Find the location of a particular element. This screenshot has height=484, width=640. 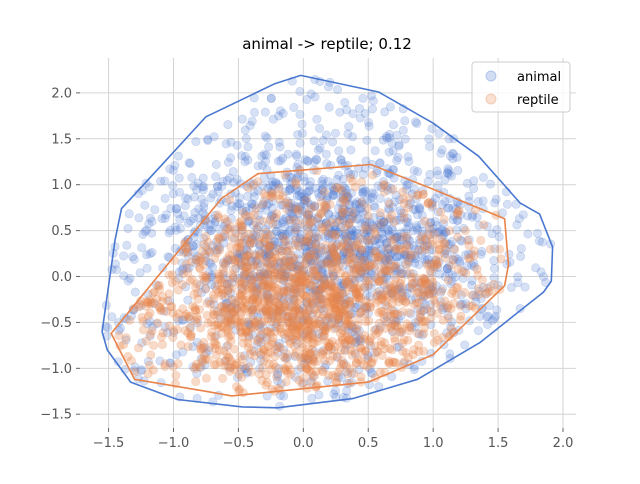

chart-title: animal -> reptile; 0.12 is located at coordinates (327, 44).